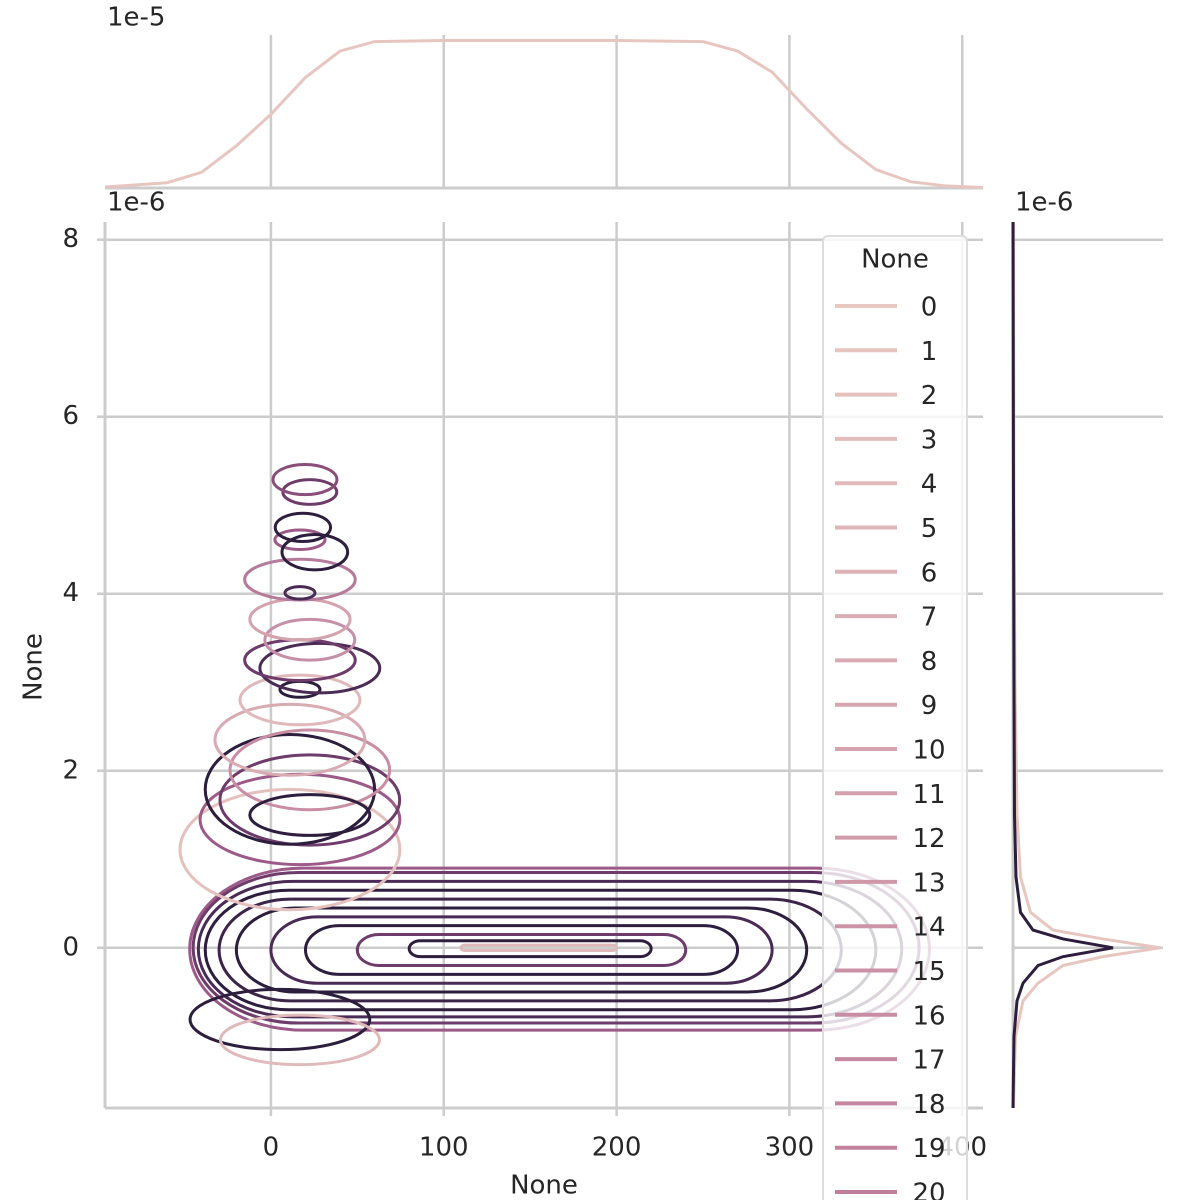  What do you see at coordinates (70, 239) in the screenshot?
I see `y-tick-label: 8` at bounding box center [70, 239].